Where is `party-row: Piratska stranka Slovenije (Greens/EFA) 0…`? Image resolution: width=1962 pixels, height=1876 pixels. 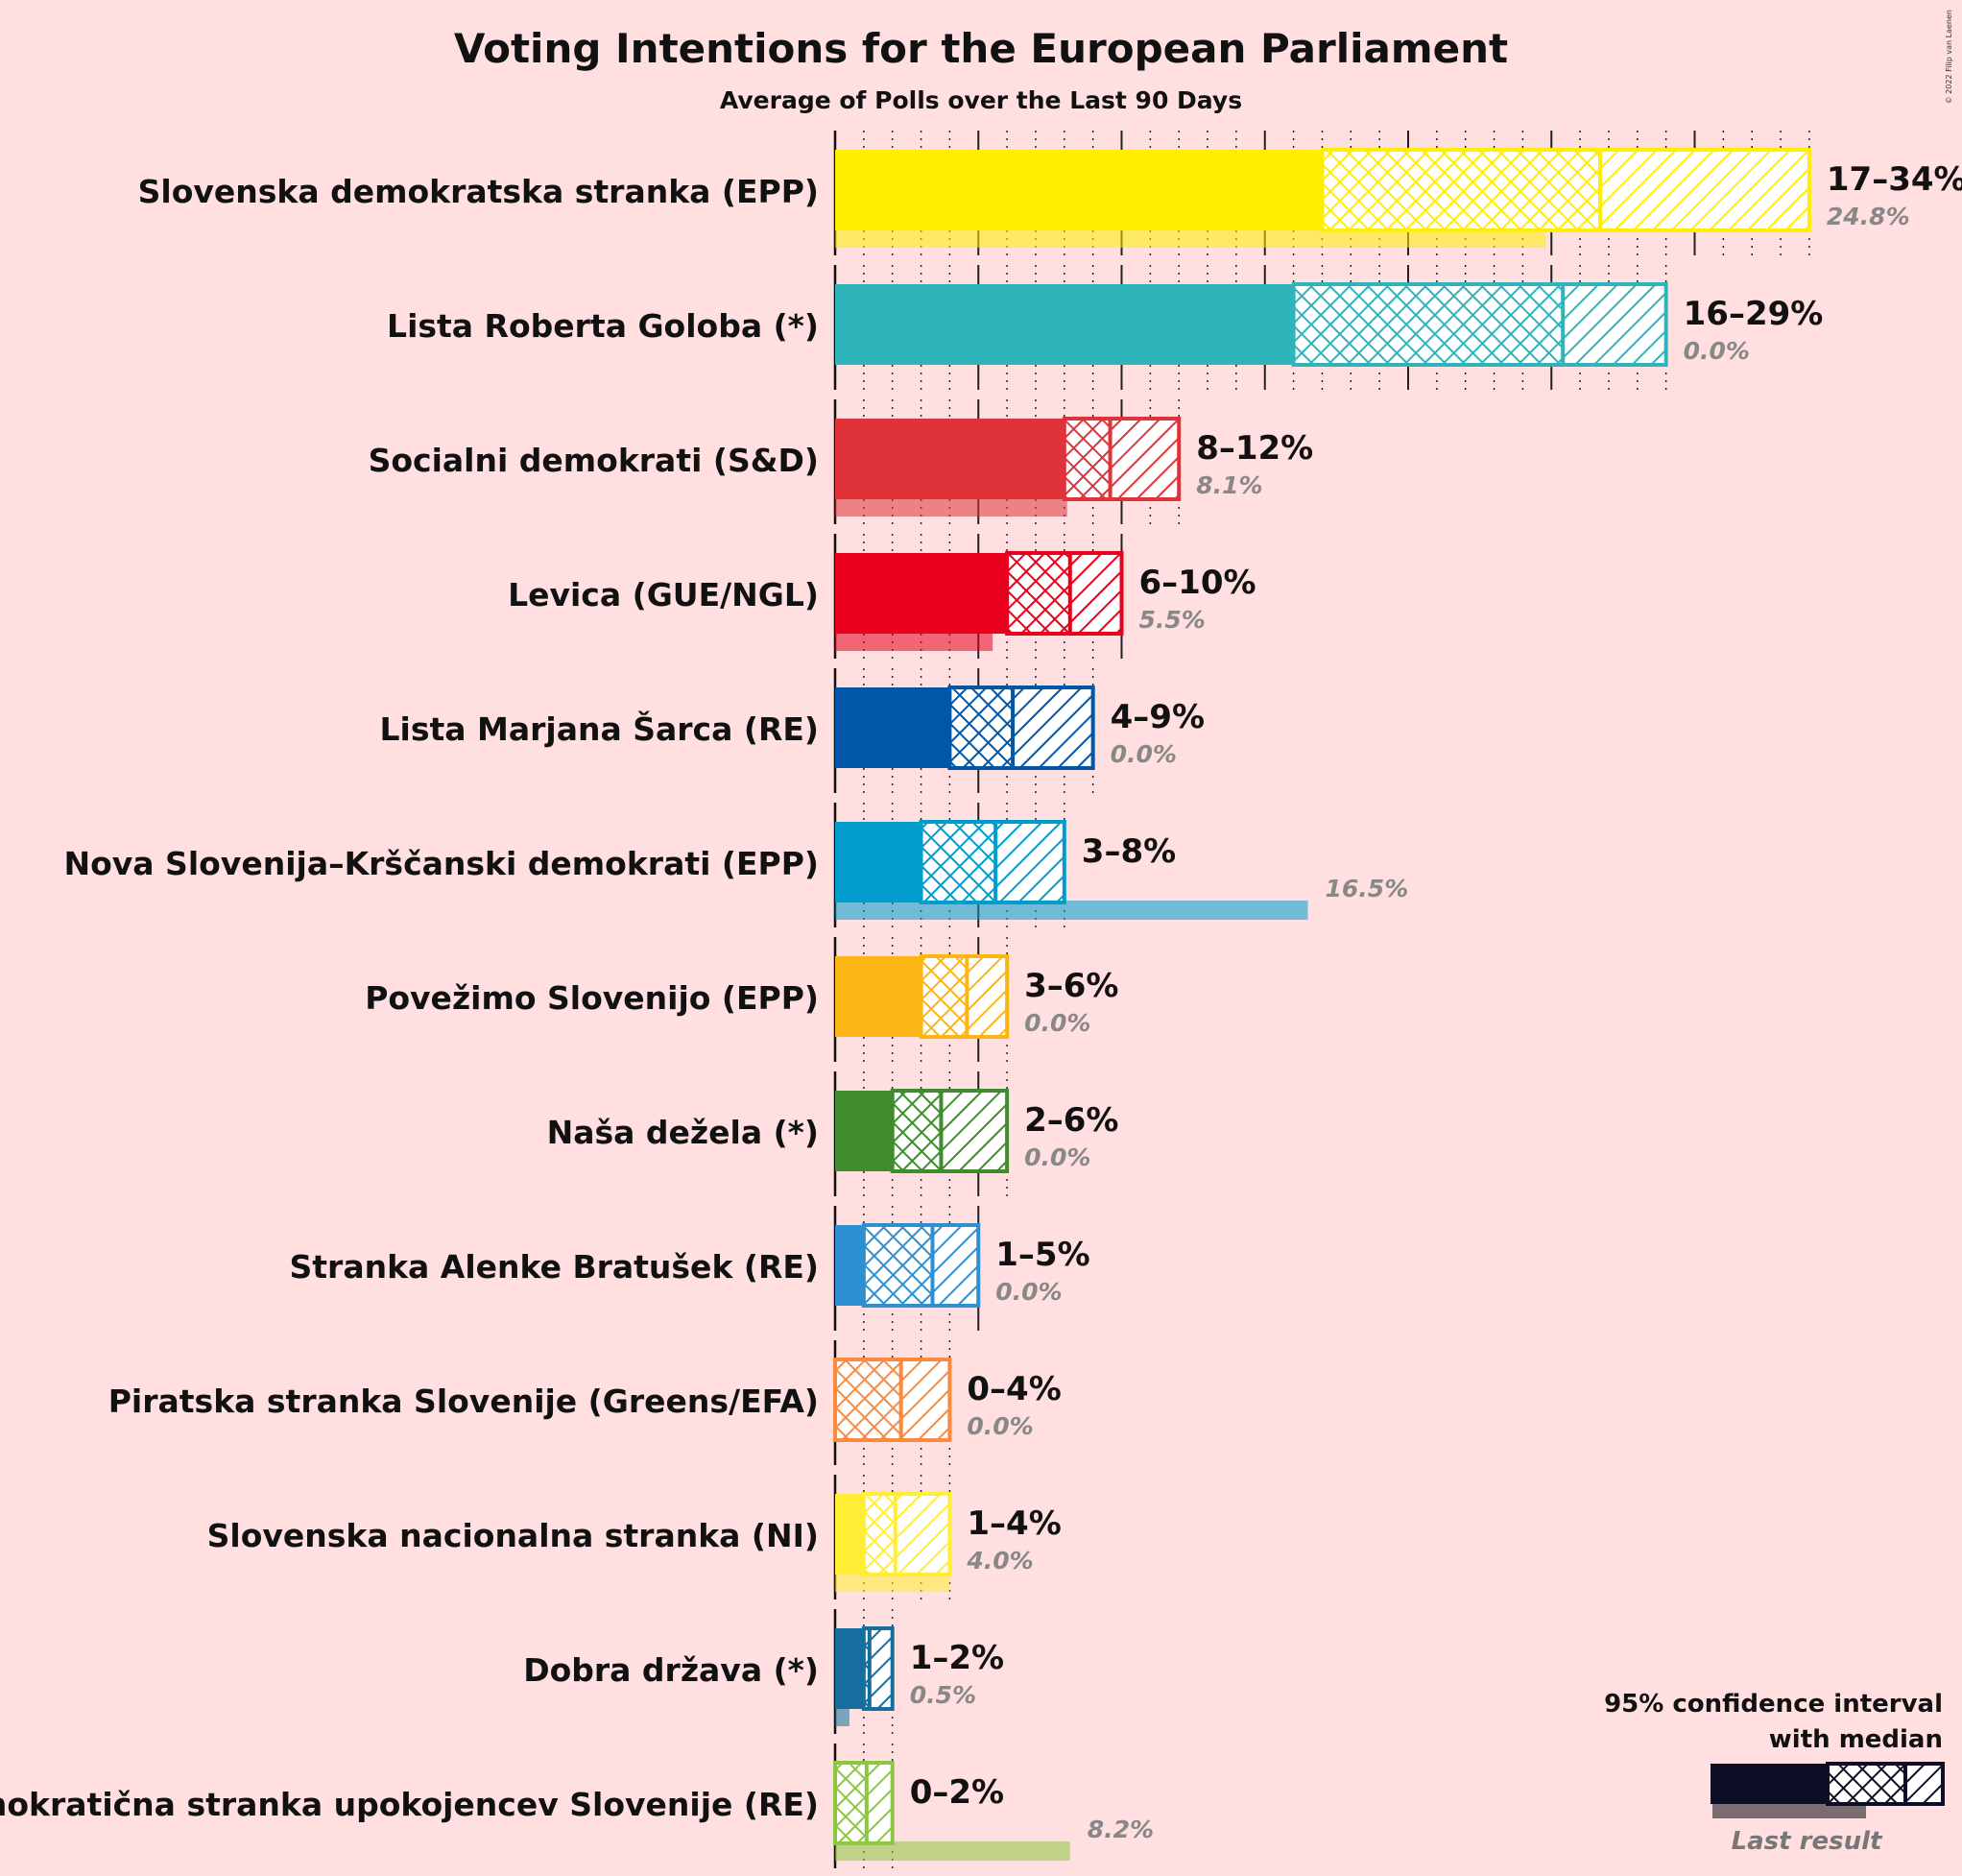 party-row: Piratska stranka Slovenije (Greens/EFA) 0… is located at coordinates (585, 1400).